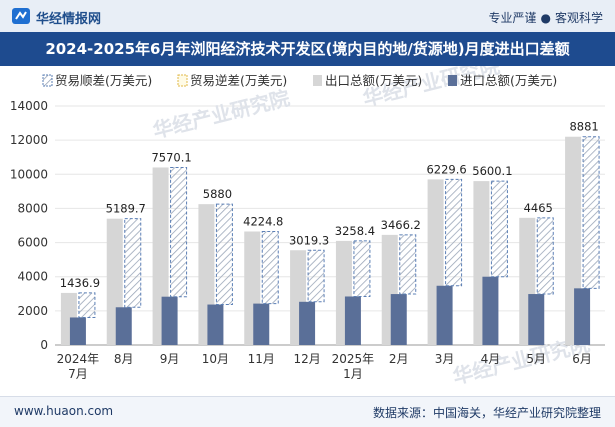 Image resolution: width=615 pixels, height=427 pixels. I want to click on website-url: www.huaon.com, so click(64, 411).